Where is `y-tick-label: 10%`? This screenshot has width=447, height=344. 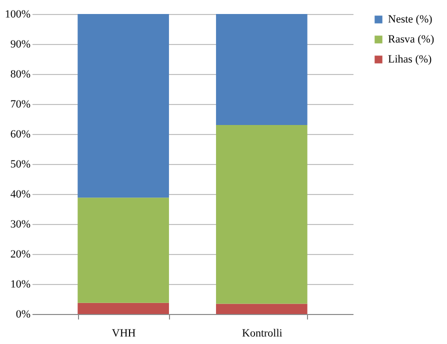
y-tick-label: 10% is located at coordinates (20, 284).